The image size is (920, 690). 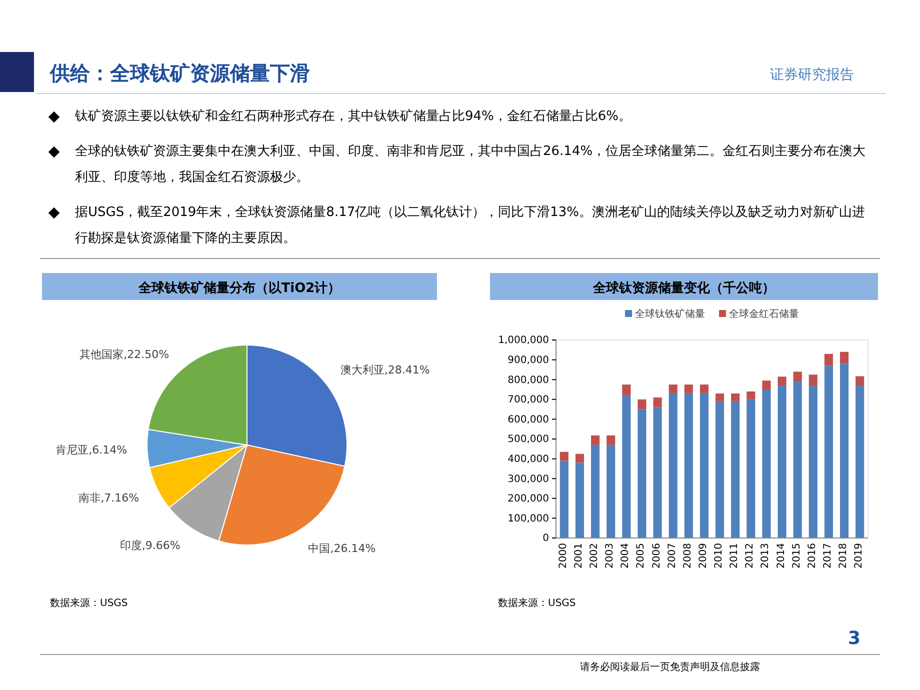 I want to click on x-tick-label: 2000, so click(x=563, y=555).